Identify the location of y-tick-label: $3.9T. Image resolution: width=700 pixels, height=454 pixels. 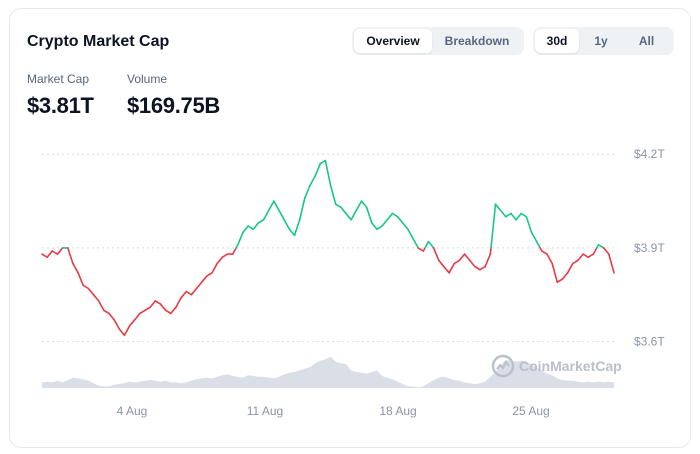
(649, 248).